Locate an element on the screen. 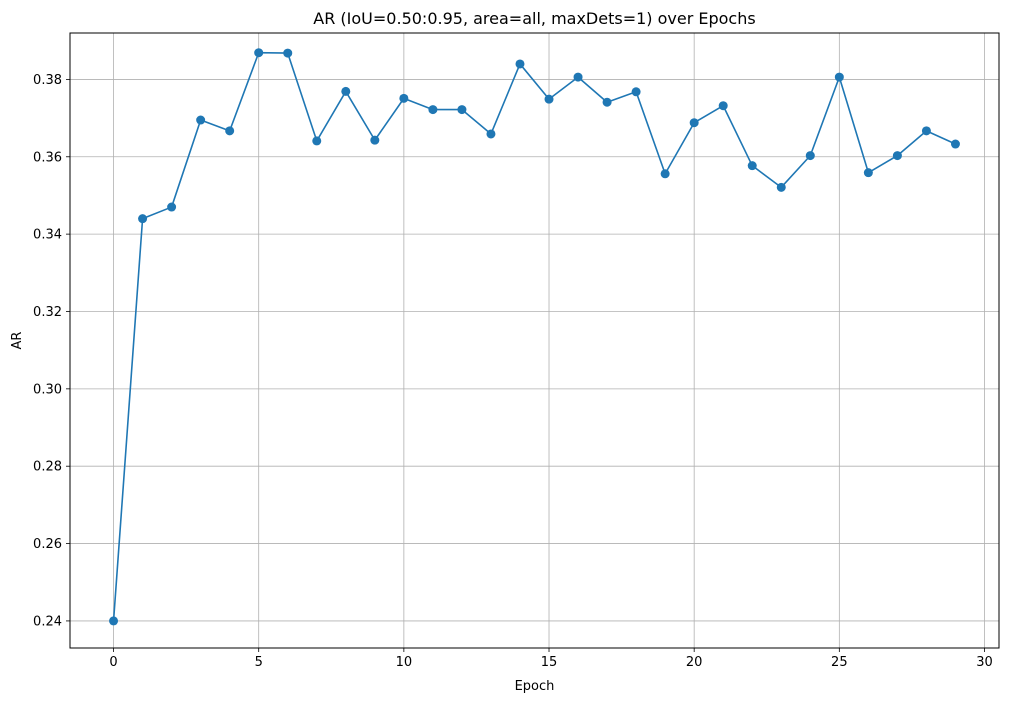  x-tick-label: 0 is located at coordinates (113, 662).